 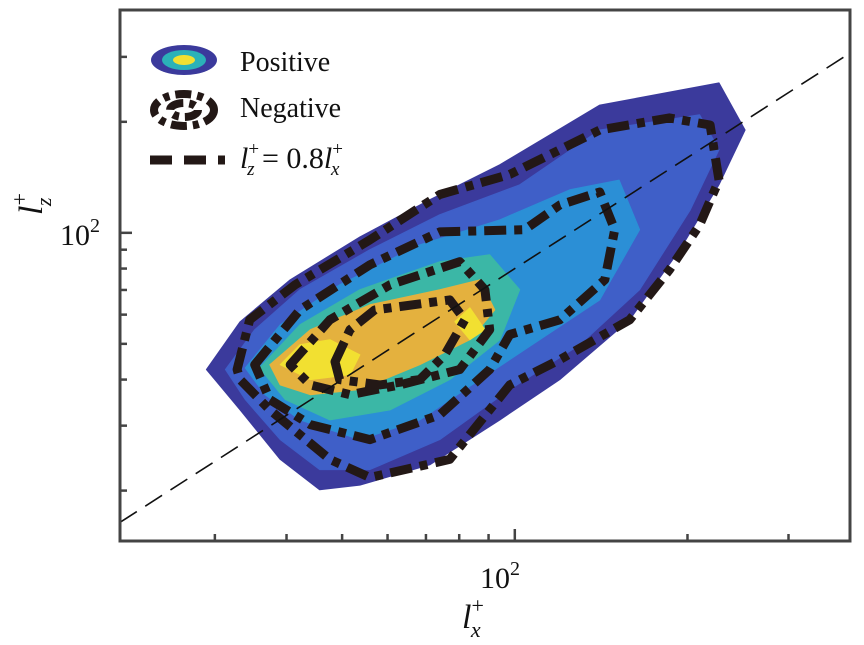 What do you see at coordinates (80, 233) in the screenshot?
I see `y-tick-label-100: 102` at bounding box center [80, 233].